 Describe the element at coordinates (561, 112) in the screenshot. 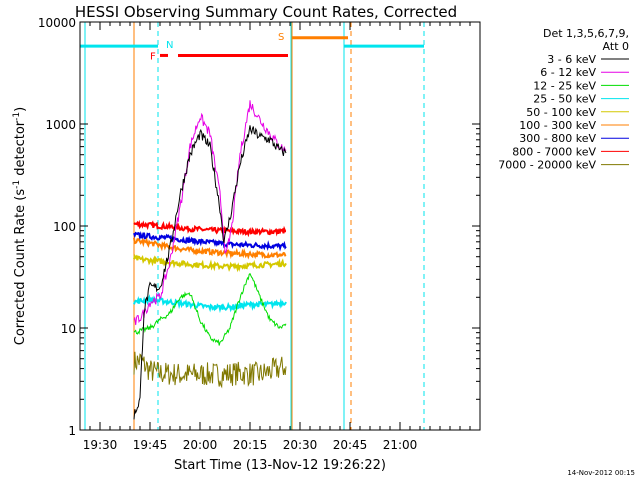

I see `legend-entry-label: 50 - 100 keV` at that location.